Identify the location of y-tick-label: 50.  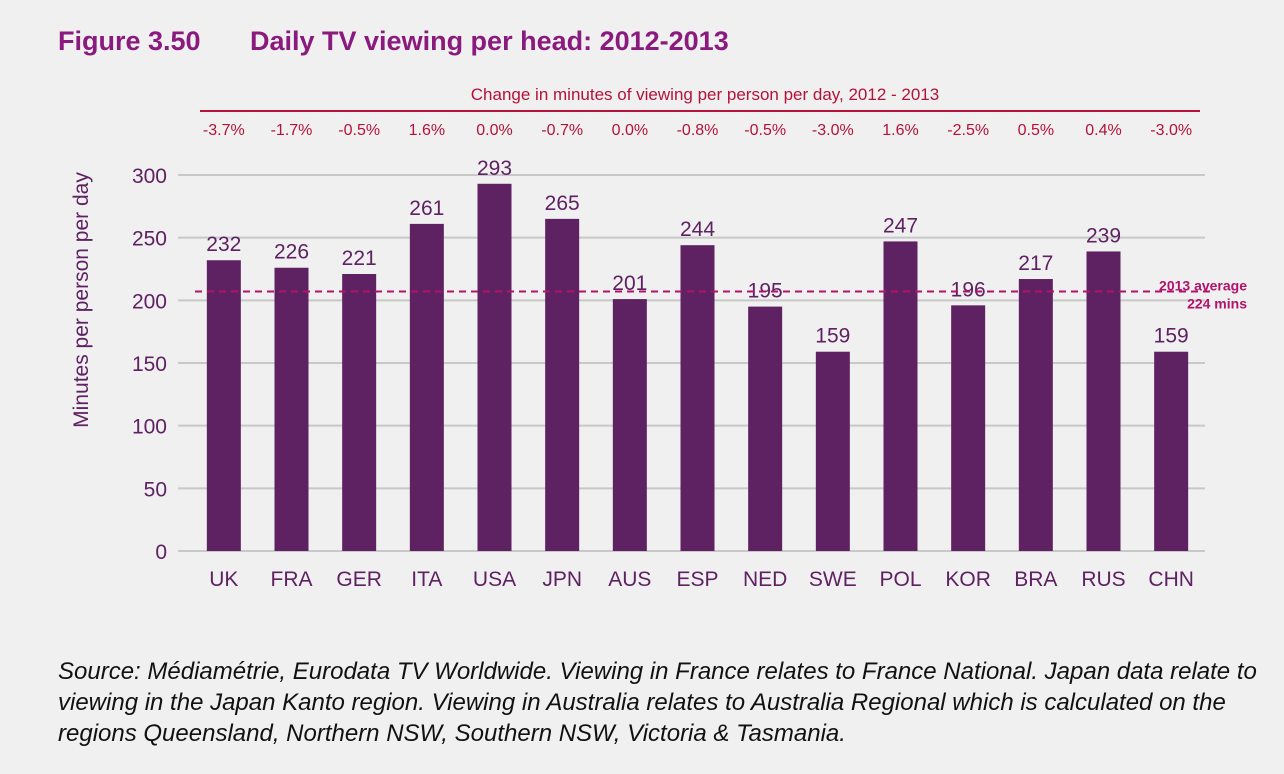
(155, 489).